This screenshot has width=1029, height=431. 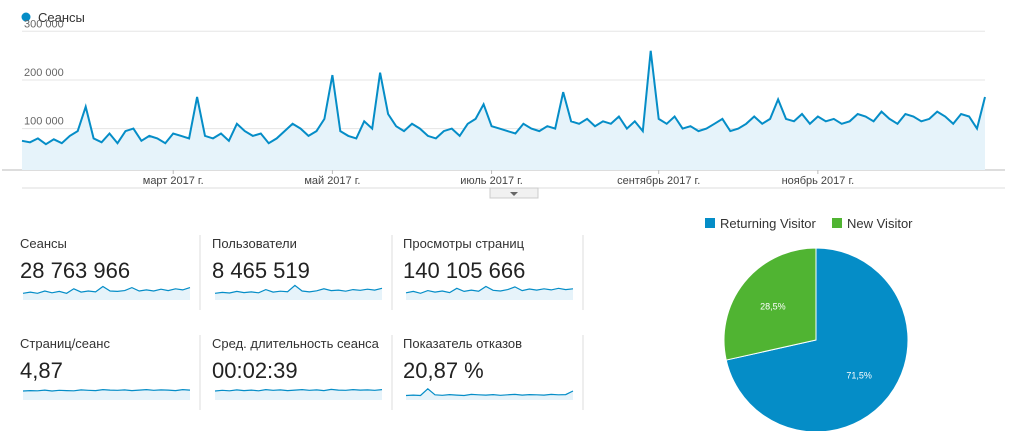 What do you see at coordinates (296, 343) in the screenshot?
I see `metric-label: Сред. длительность сеанса` at bounding box center [296, 343].